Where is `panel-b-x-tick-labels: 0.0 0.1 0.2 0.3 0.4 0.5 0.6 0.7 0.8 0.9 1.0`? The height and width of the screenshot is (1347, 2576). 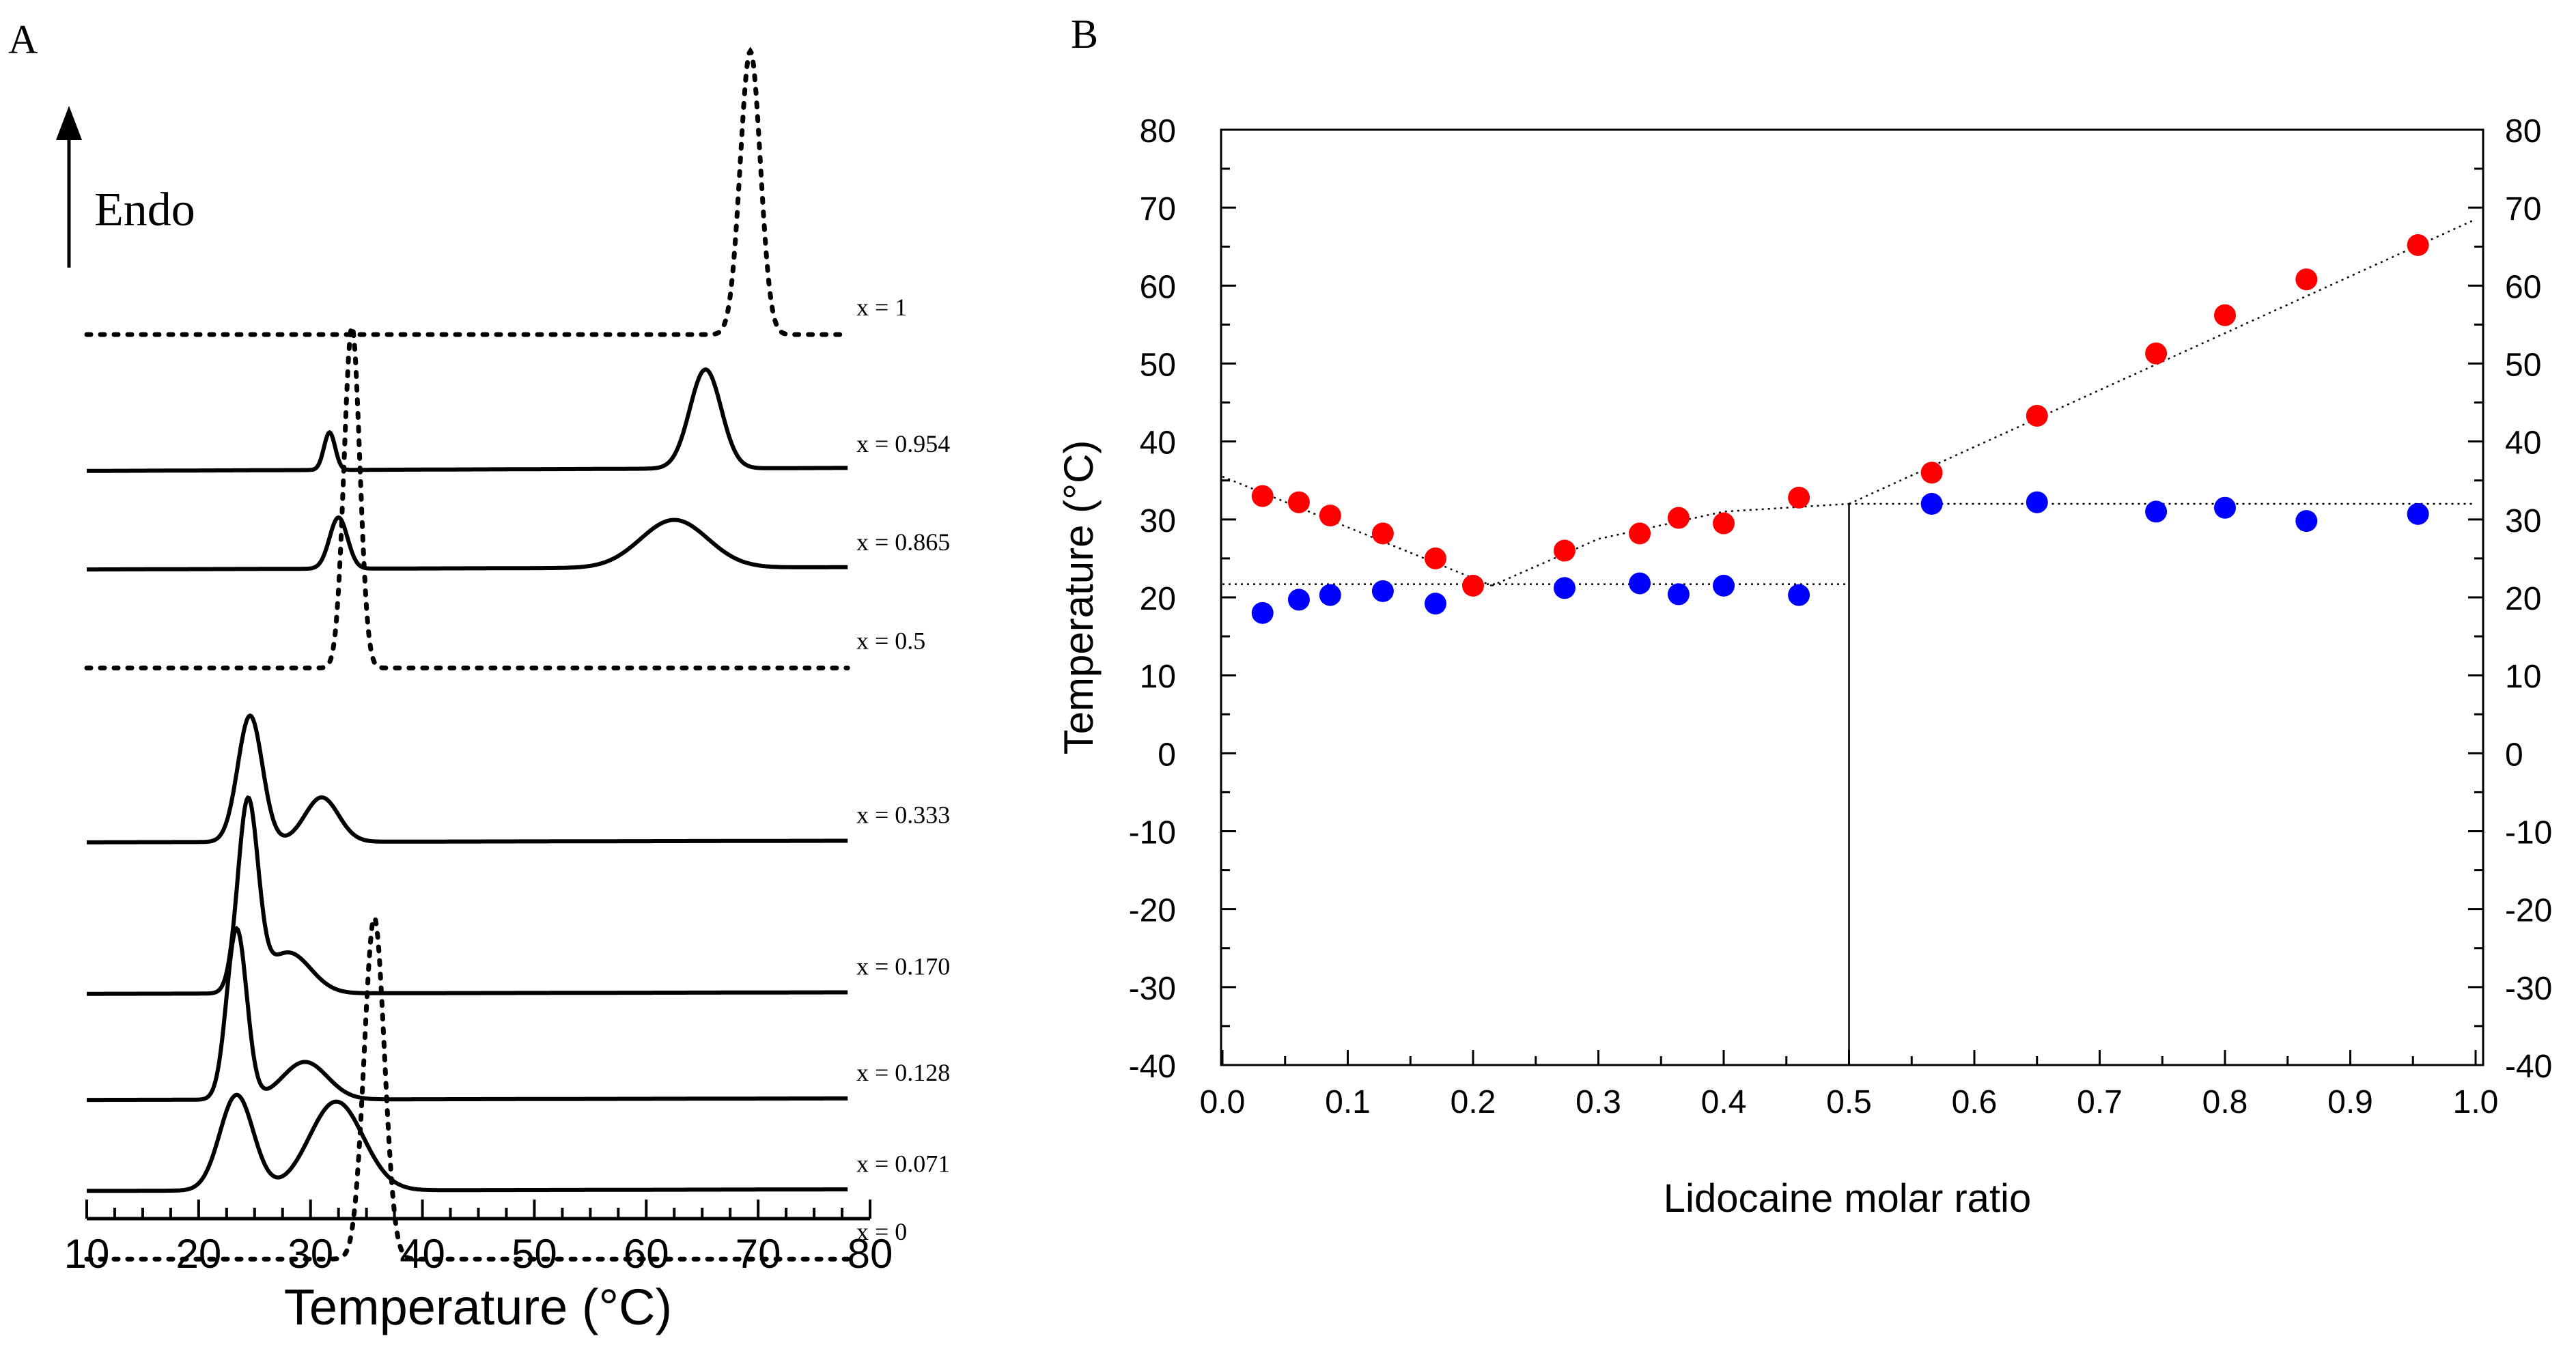 panel-b-x-tick-labels: 0.0 0.1 0.2 0.3 0.4 0.5 0.6 0.7 0.8 0.9 1.0 is located at coordinates (1849, 1102).